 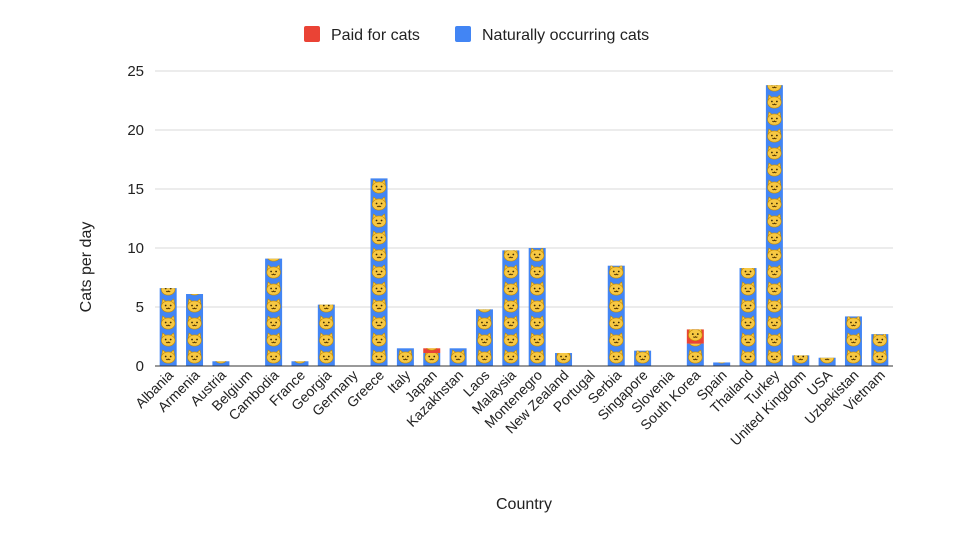 What do you see at coordinates (135, 71) in the screenshot?
I see `y-tick-label: 25` at bounding box center [135, 71].